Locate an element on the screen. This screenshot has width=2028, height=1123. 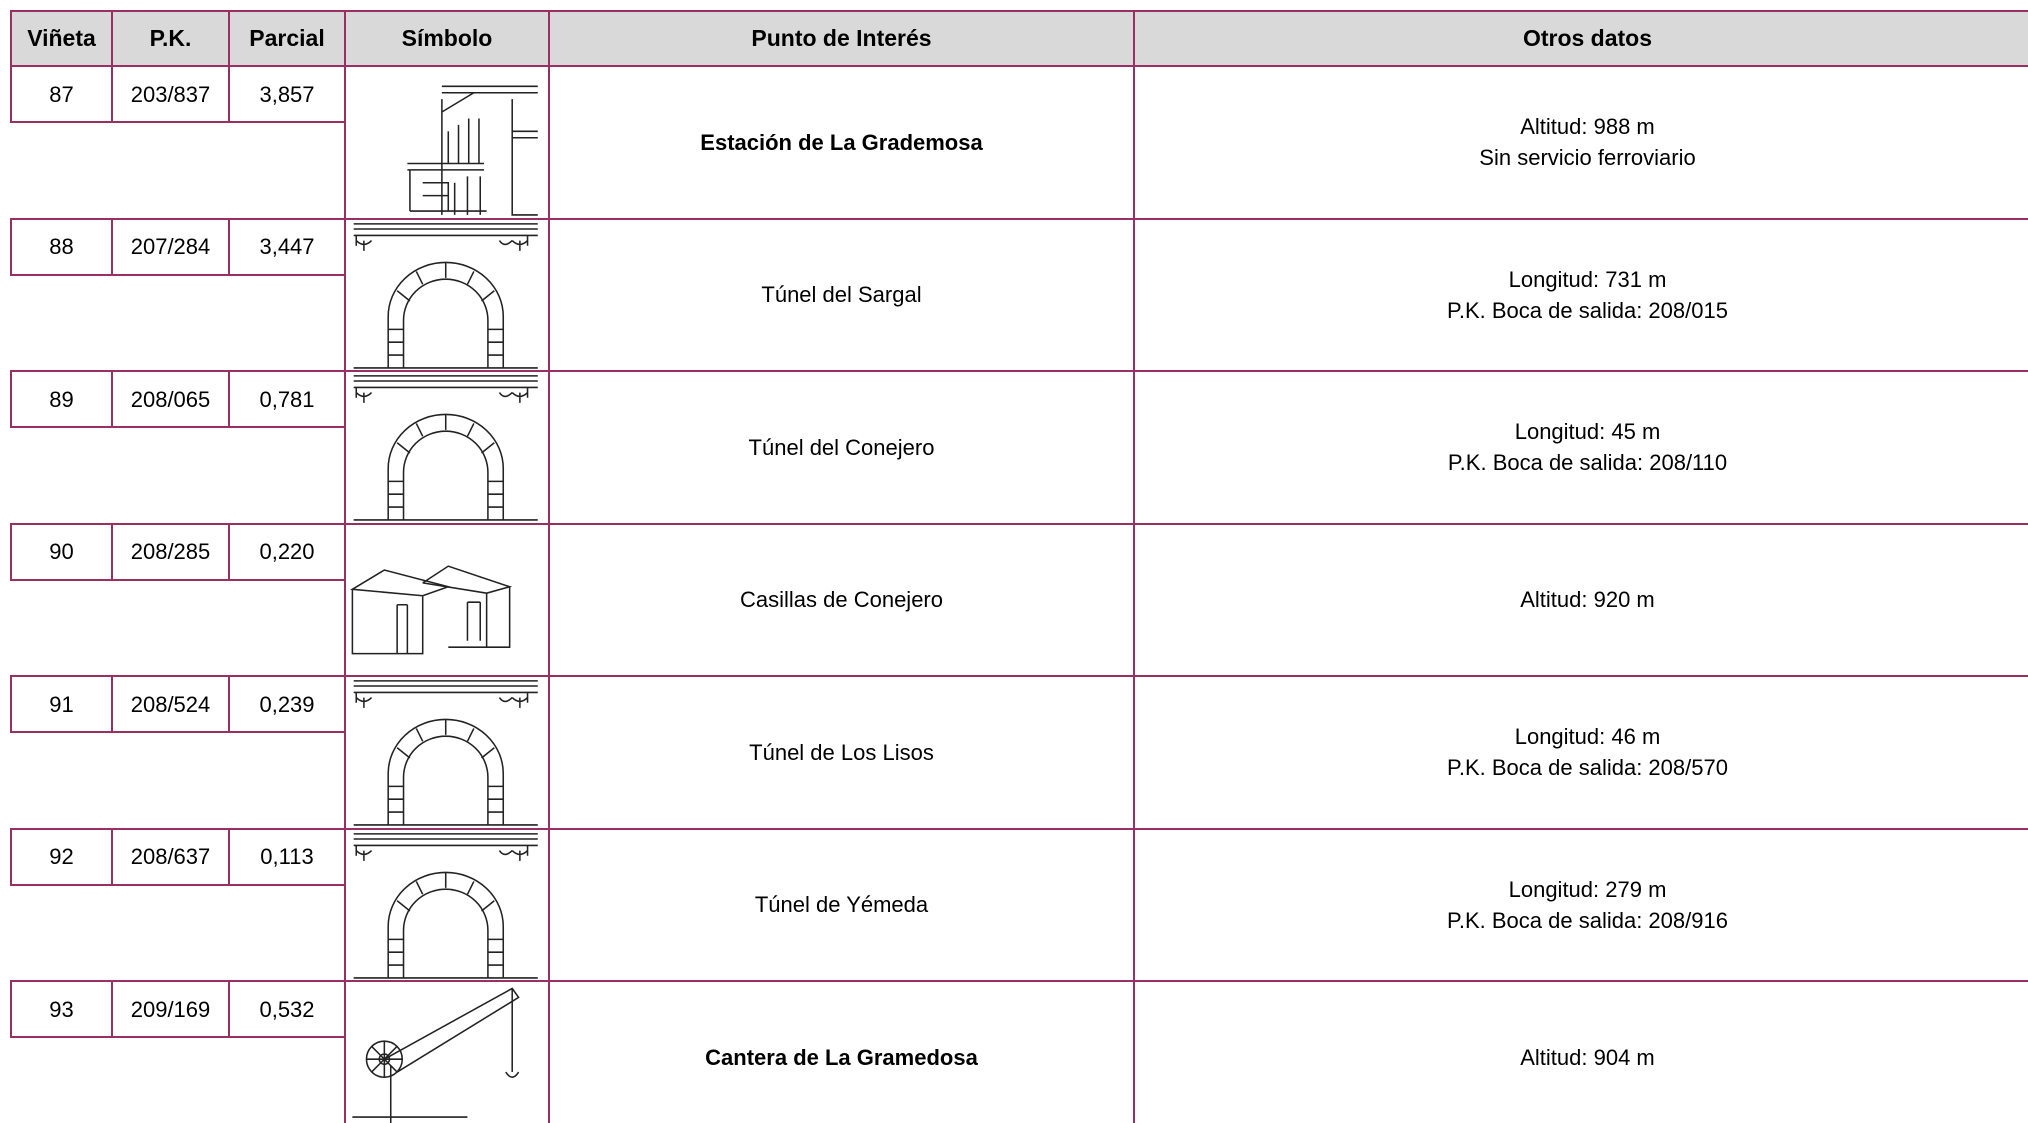
name-cell: Túnel del Conejero is located at coordinates (841, 447).